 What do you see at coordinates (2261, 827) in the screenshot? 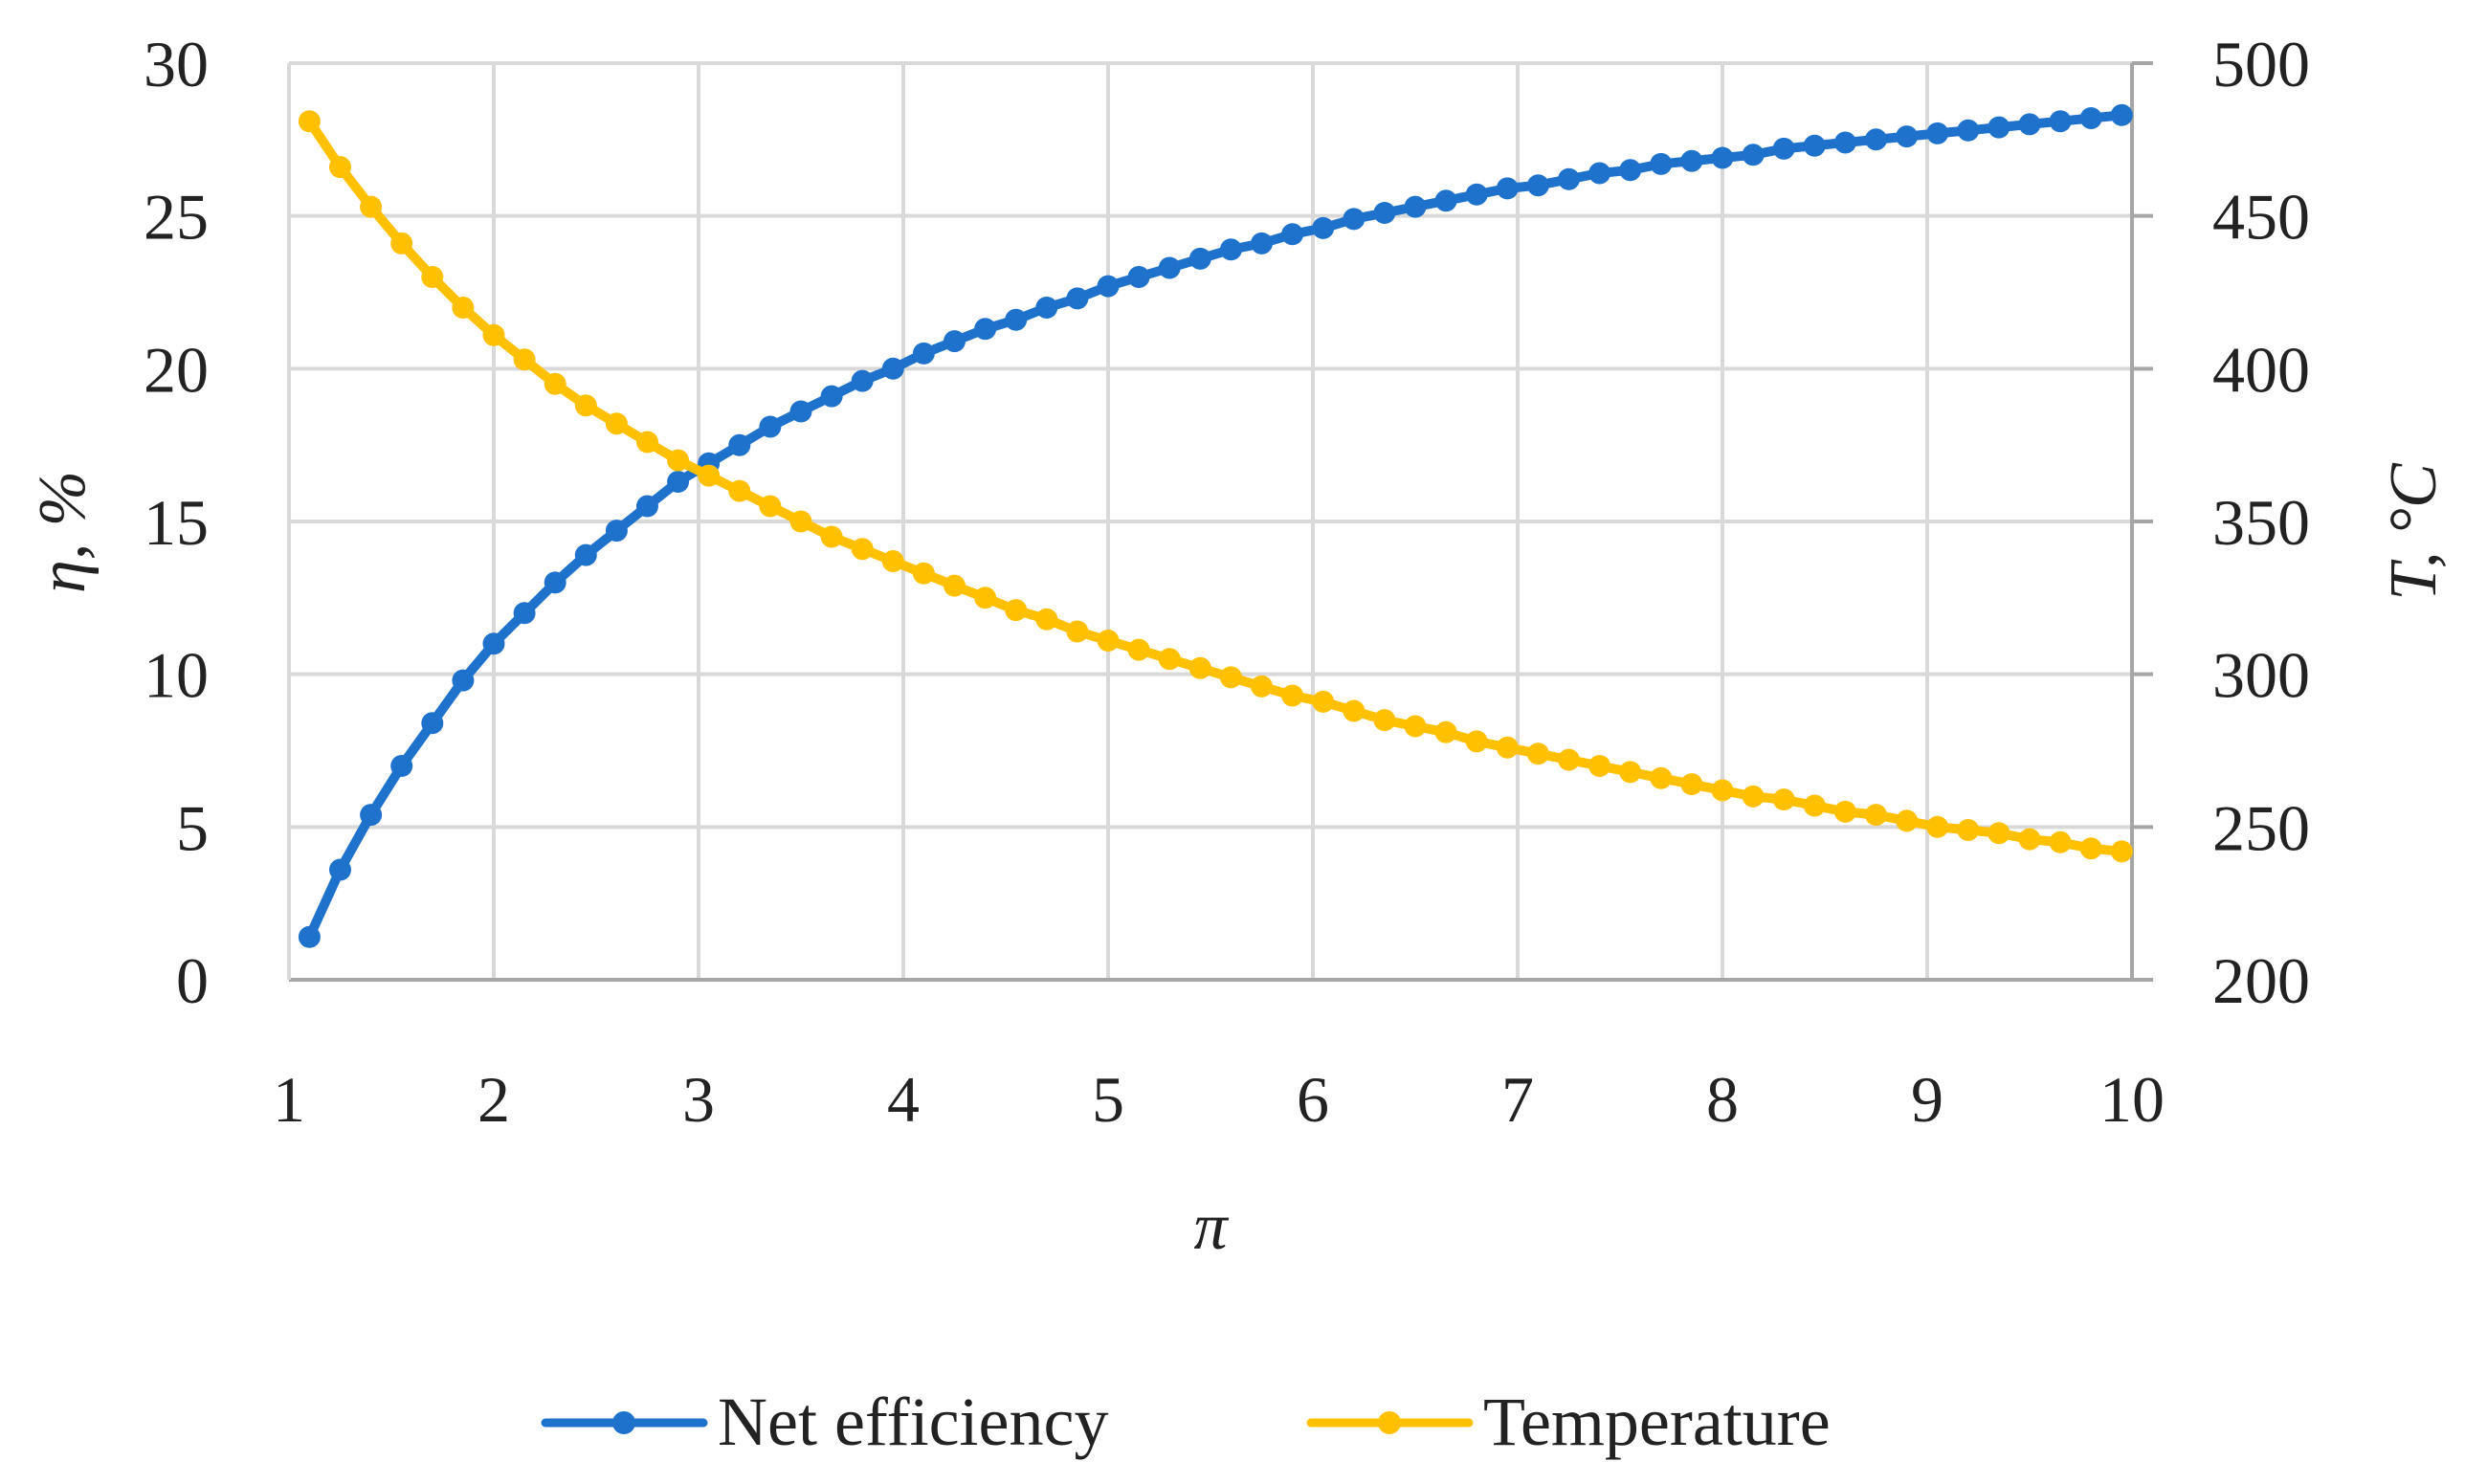
I see `y2-tick-label: 250` at bounding box center [2261, 827].